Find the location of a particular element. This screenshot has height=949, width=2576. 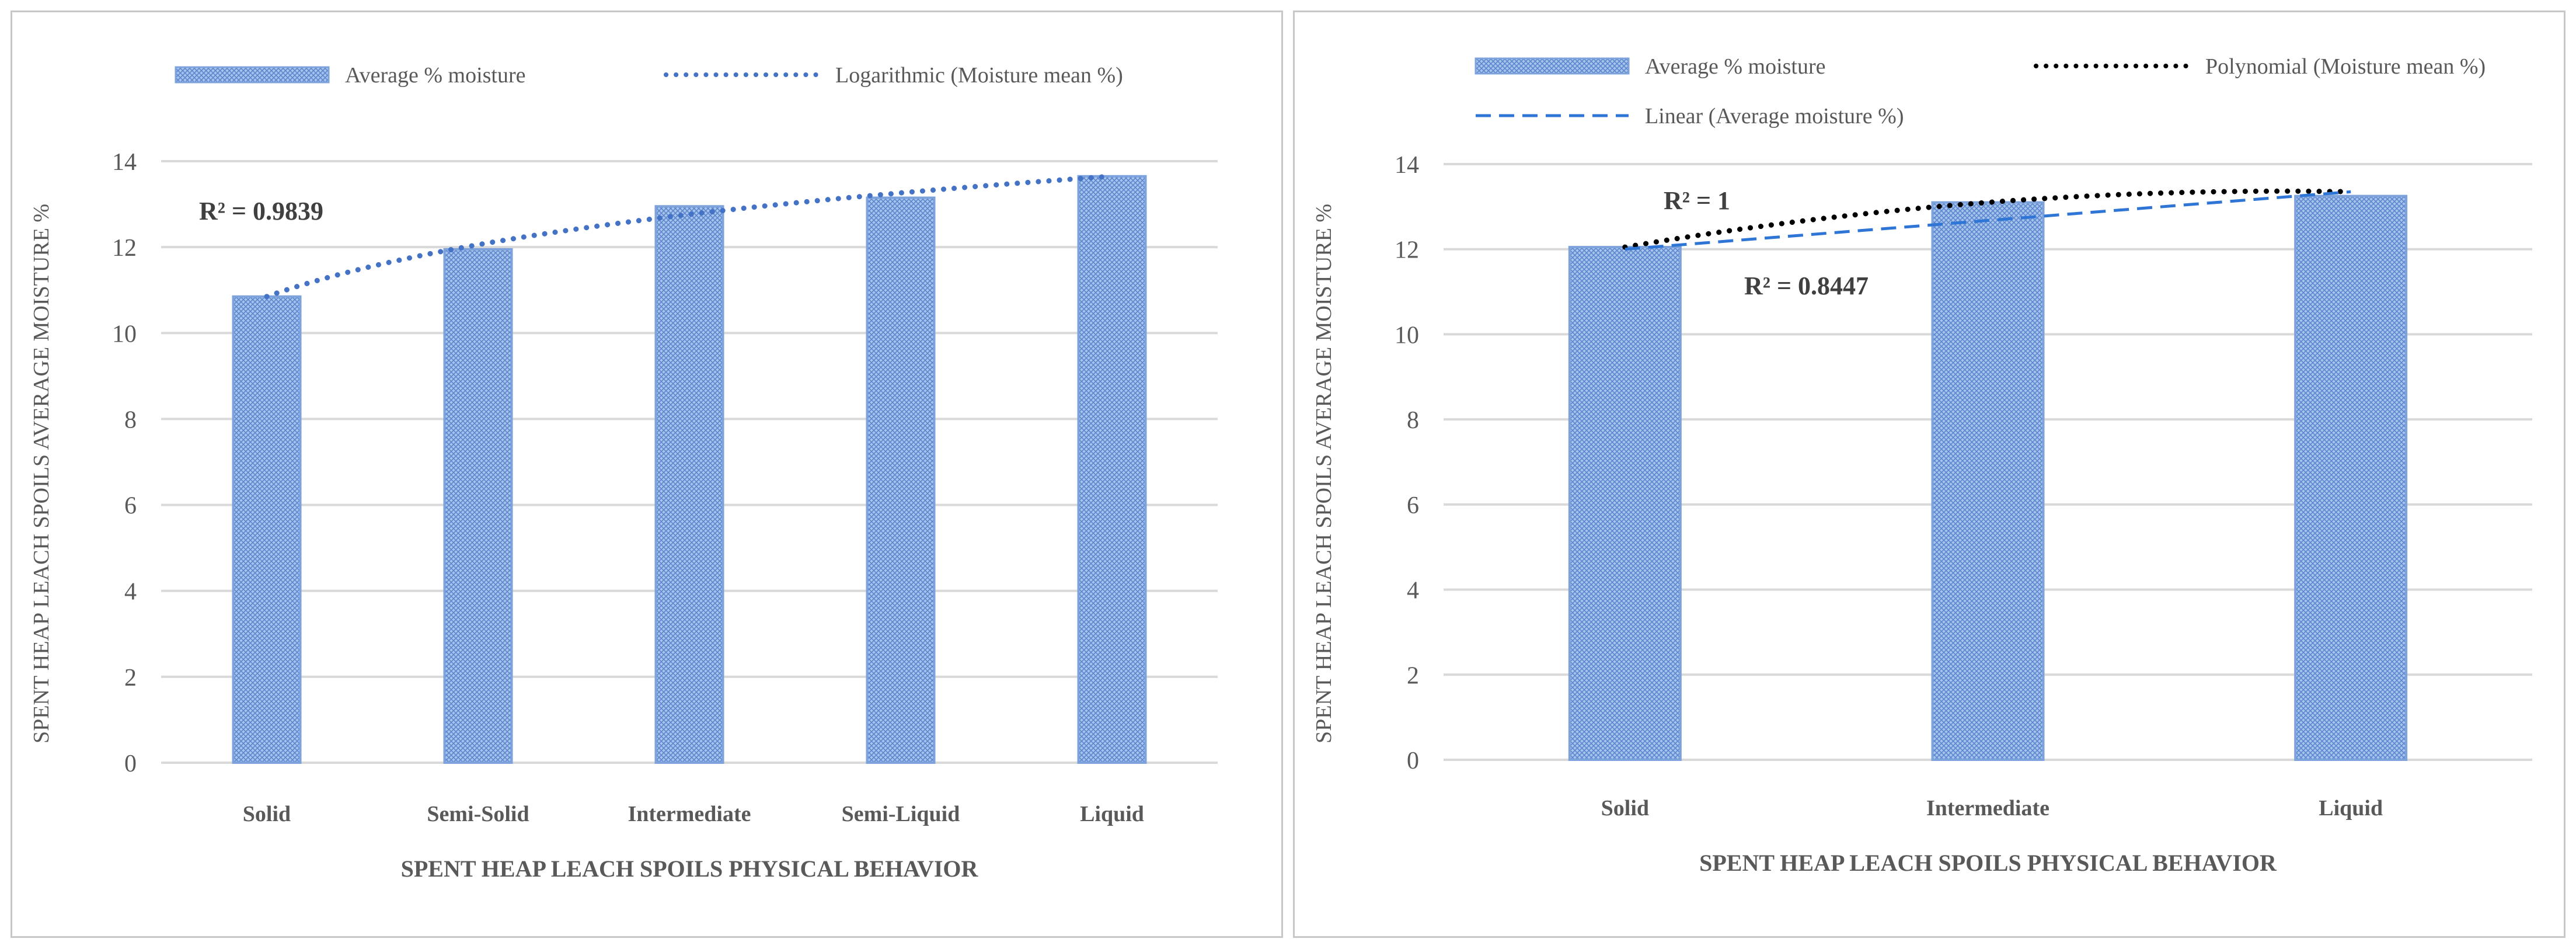

legend-label: Logarithmic (Moisture mean %) is located at coordinates (979, 75).